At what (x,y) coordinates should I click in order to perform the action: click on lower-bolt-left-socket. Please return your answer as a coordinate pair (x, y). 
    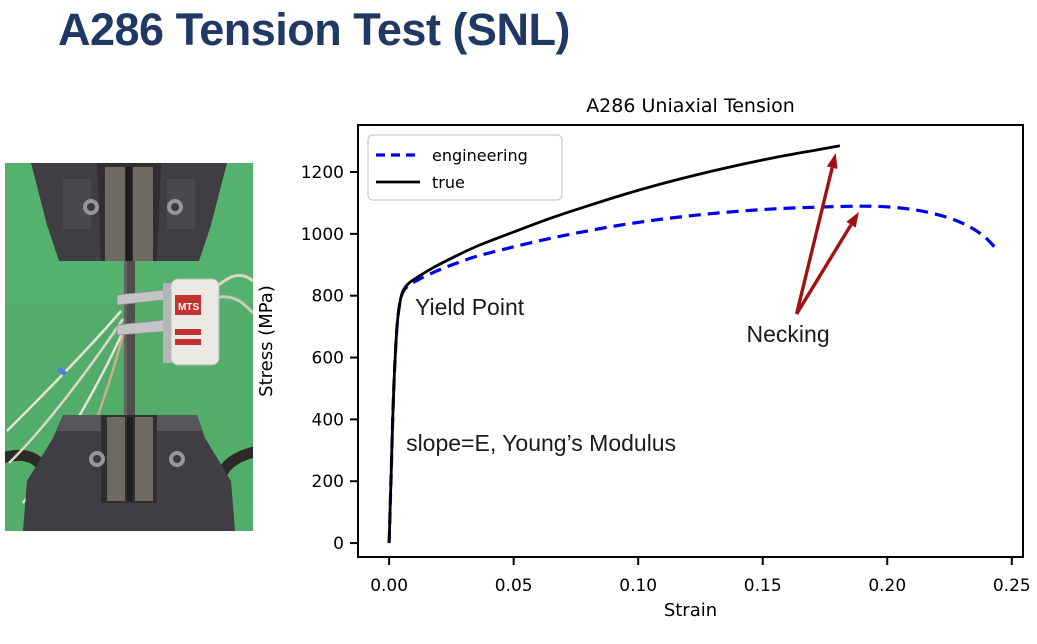
    Looking at the image, I should click on (97, 459).